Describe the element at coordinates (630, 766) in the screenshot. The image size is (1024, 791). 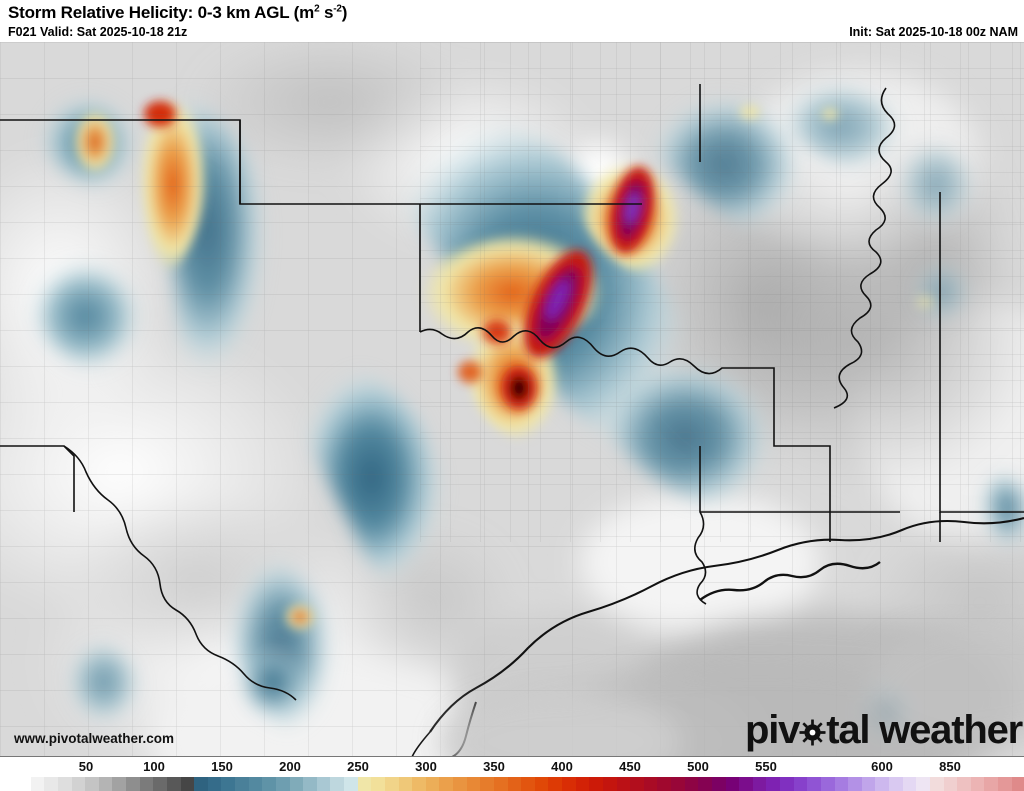
I see `colorbar-tick-label: 450` at that location.